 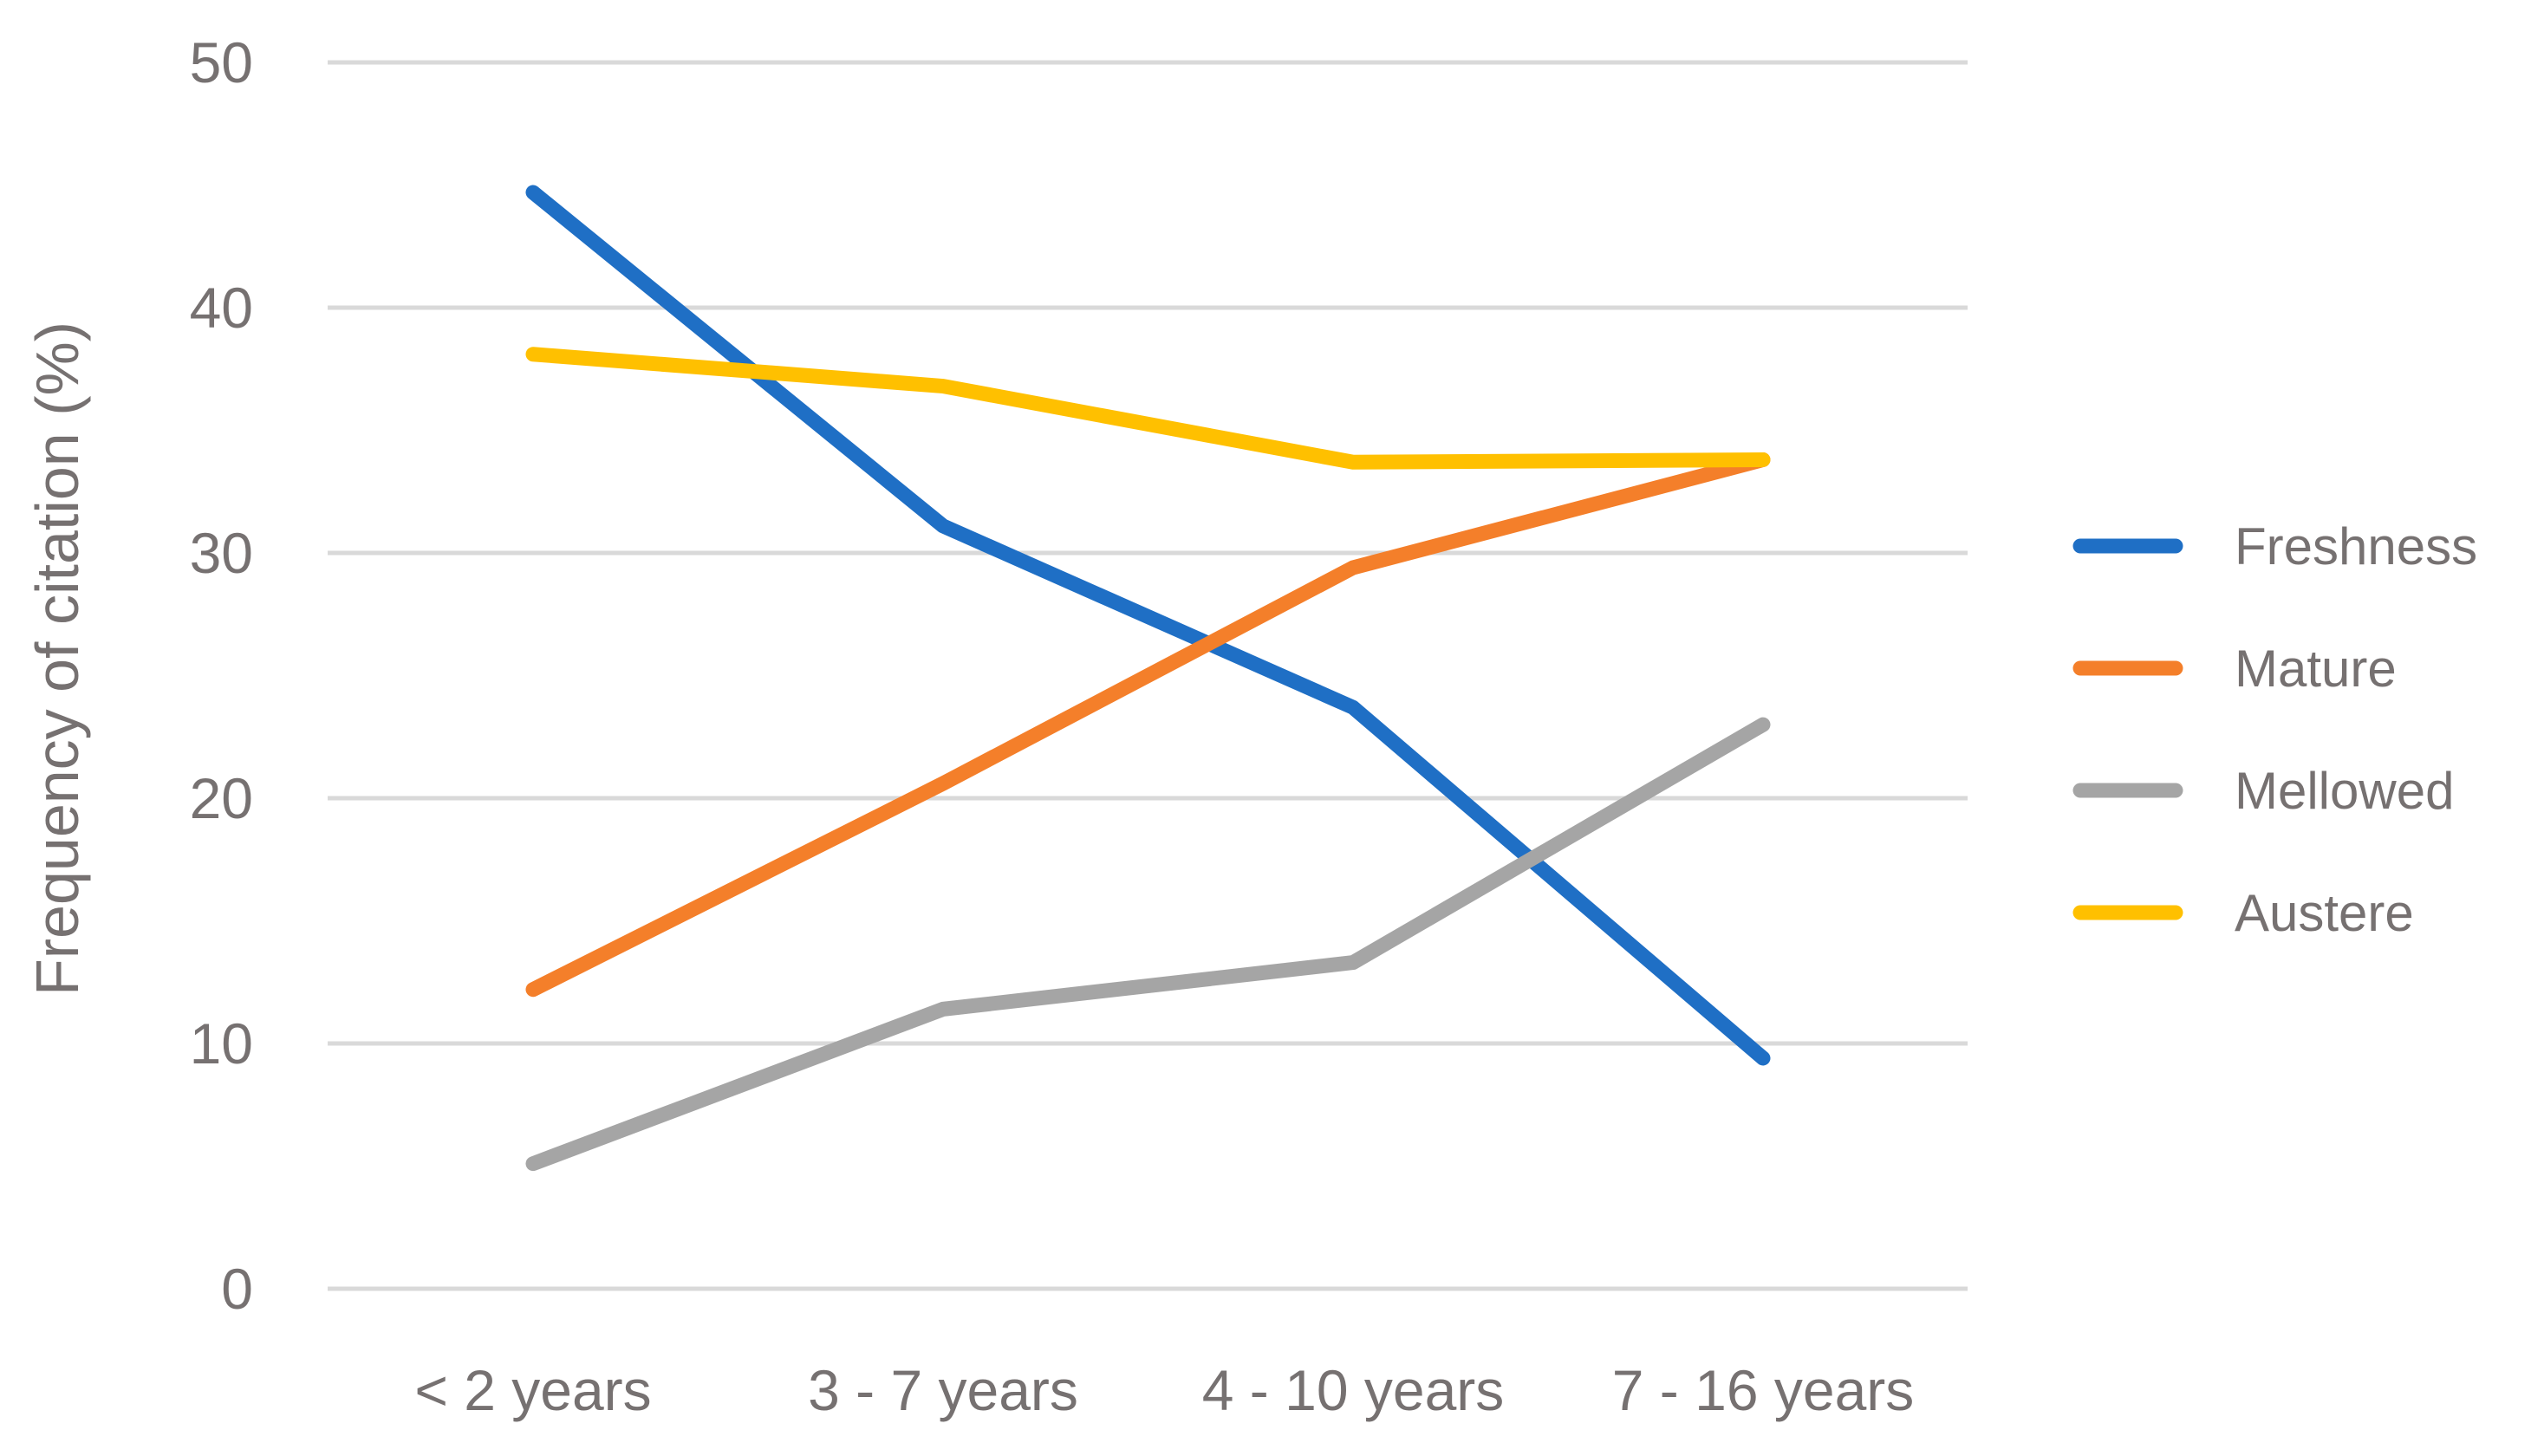 What do you see at coordinates (2316, 669) in the screenshot?
I see `legend-label-mature: Mature` at bounding box center [2316, 669].